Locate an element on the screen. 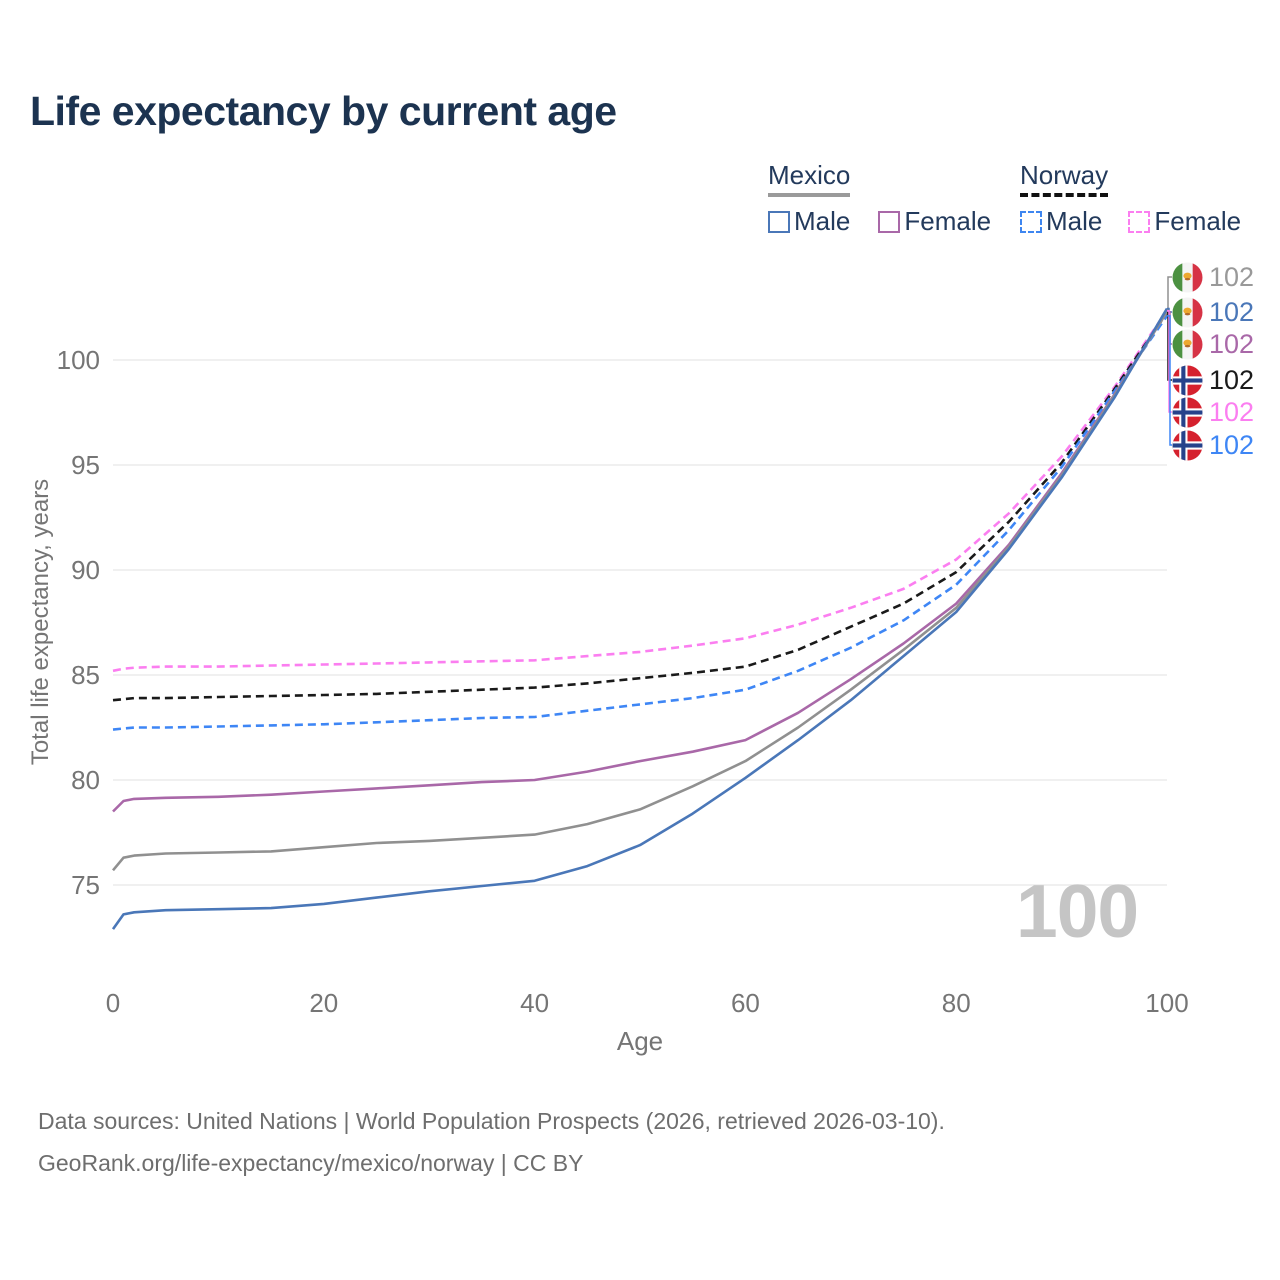 The image size is (1280, 1280). y-tick-95: 95 is located at coordinates (85, 465).